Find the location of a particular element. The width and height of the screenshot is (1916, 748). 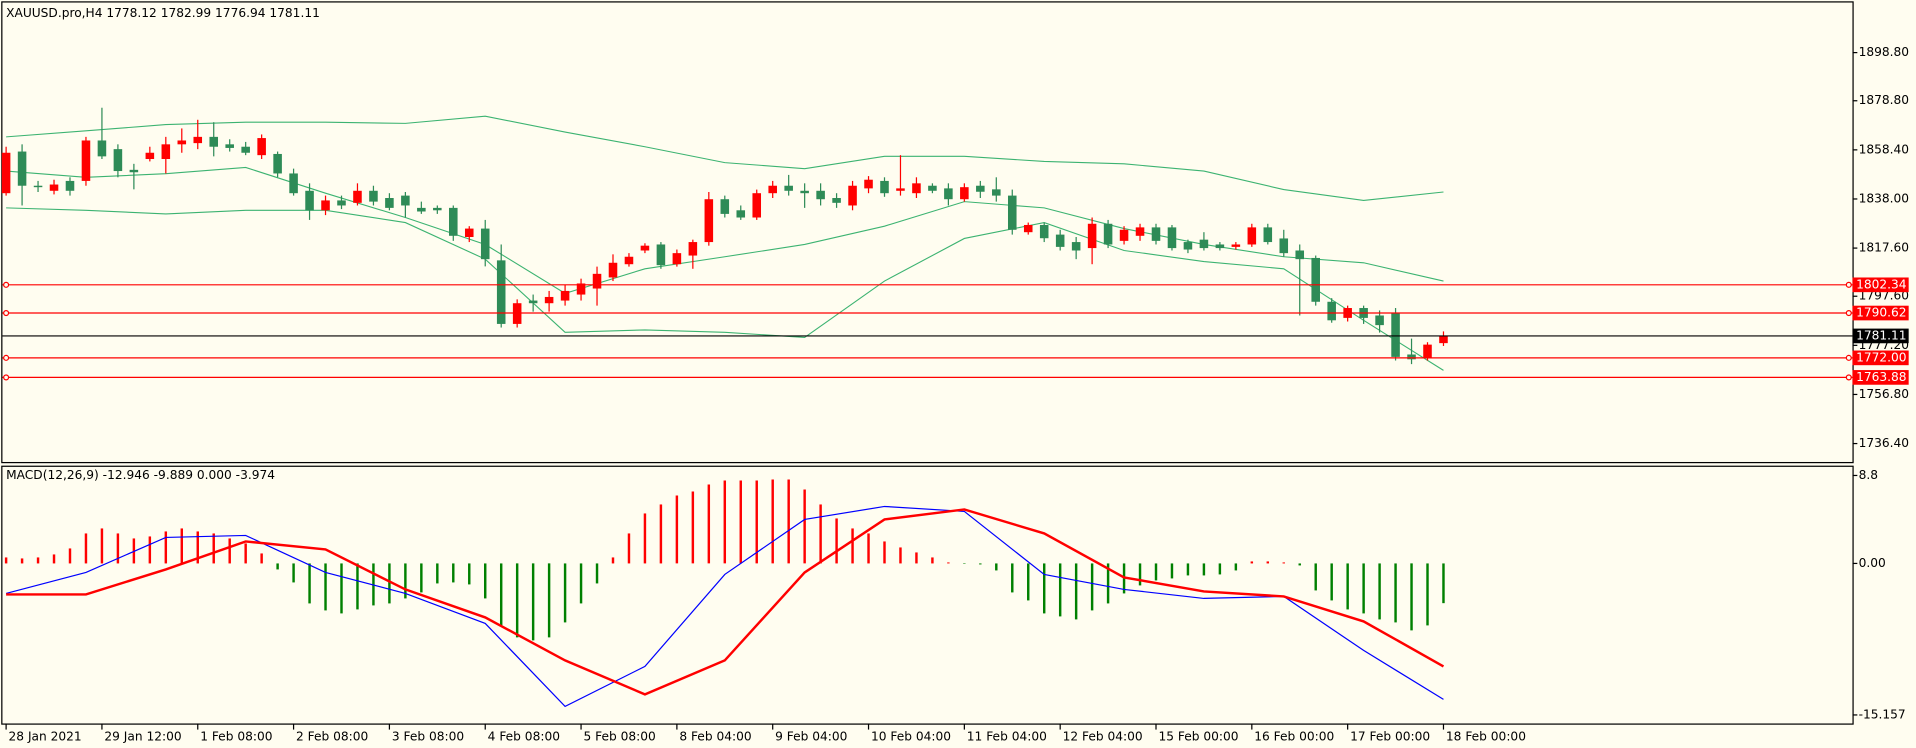

x-tick-label: 18 Feb 00:00 is located at coordinates (1486, 736).